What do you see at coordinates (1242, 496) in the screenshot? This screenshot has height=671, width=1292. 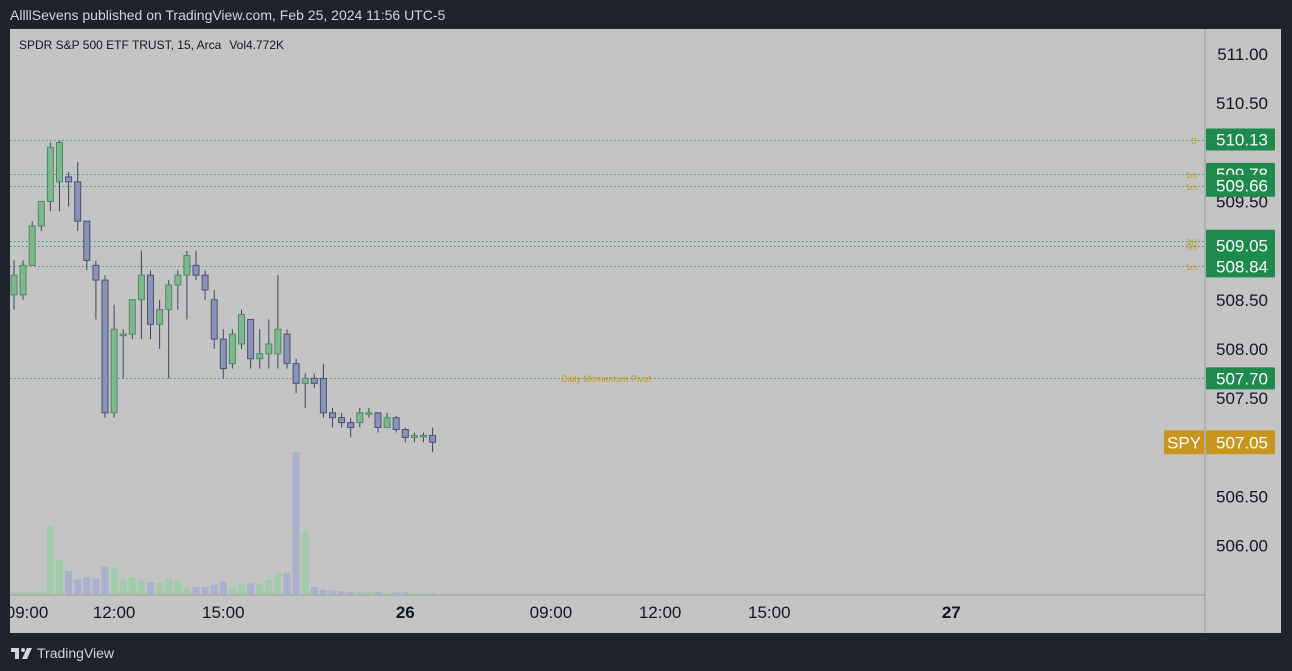 I see `y-tick-label-6: 506.50` at bounding box center [1242, 496].